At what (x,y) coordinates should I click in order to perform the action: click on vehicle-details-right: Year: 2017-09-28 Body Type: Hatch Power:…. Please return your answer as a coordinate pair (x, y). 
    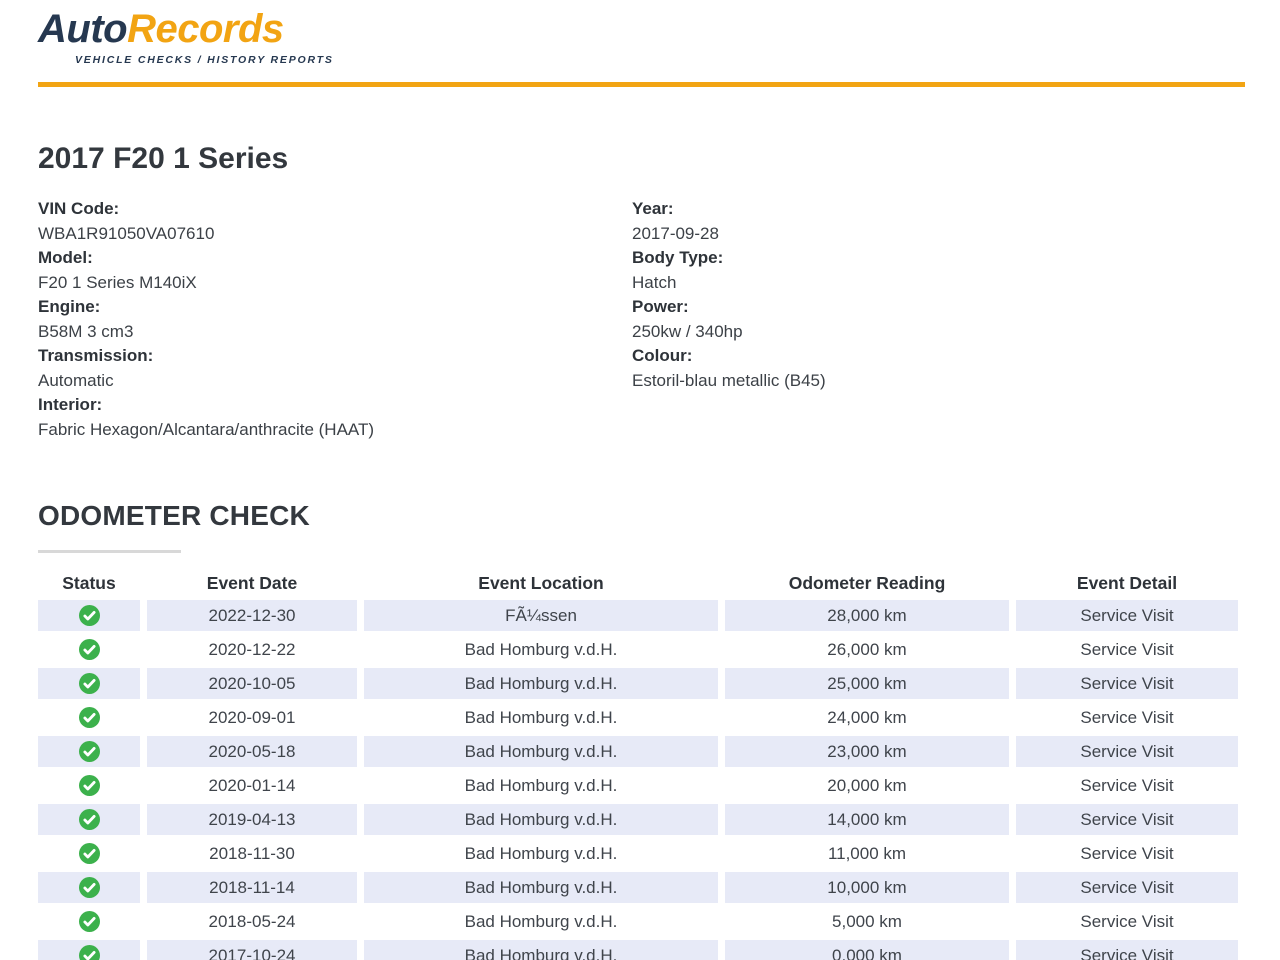
    Looking at the image, I should click on (938, 319).